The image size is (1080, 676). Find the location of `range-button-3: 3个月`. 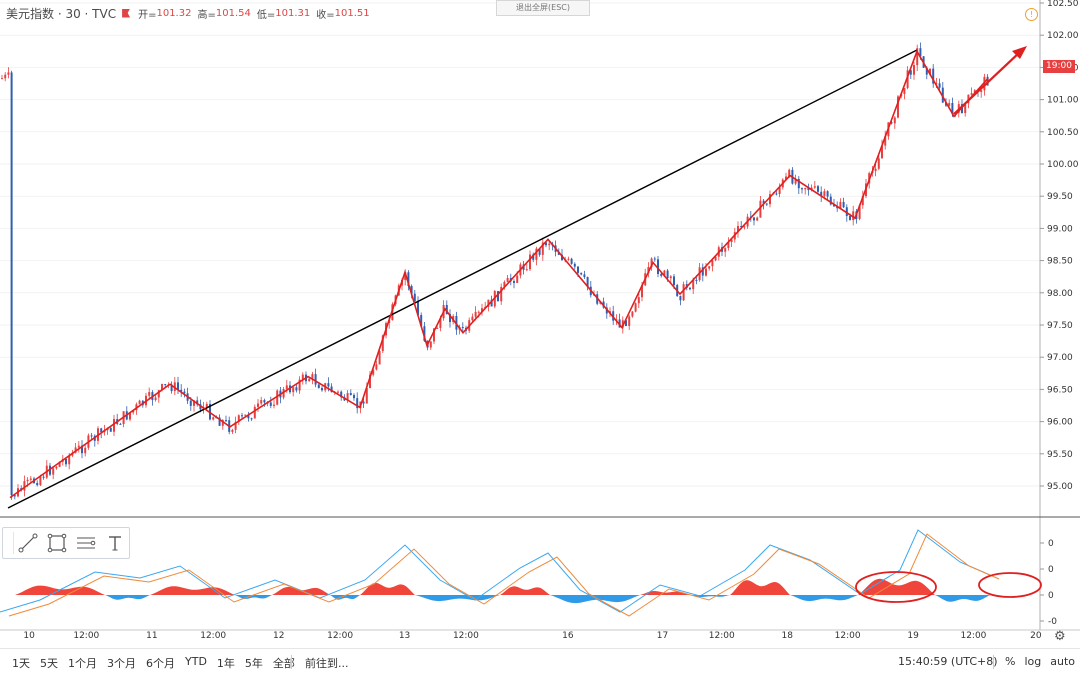

range-button-3: 3个月 is located at coordinates (121, 663).